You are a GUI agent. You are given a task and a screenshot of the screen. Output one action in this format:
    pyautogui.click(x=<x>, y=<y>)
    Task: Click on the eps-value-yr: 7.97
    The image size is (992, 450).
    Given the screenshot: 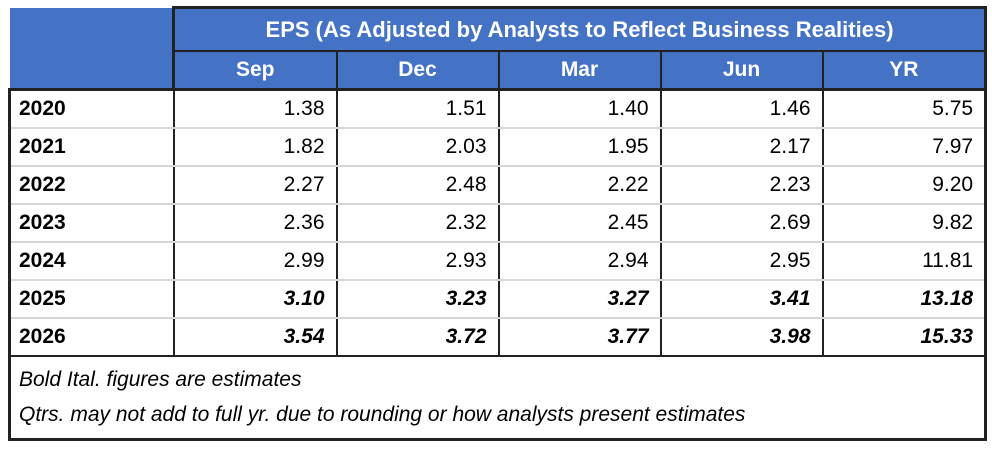 What is the action you would take?
    pyautogui.click(x=905, y=147)
    